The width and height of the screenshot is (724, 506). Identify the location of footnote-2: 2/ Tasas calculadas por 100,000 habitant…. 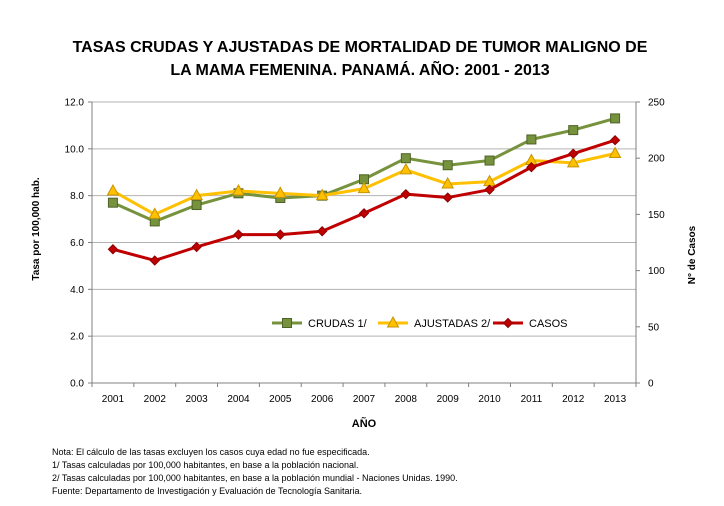
(255, 478).